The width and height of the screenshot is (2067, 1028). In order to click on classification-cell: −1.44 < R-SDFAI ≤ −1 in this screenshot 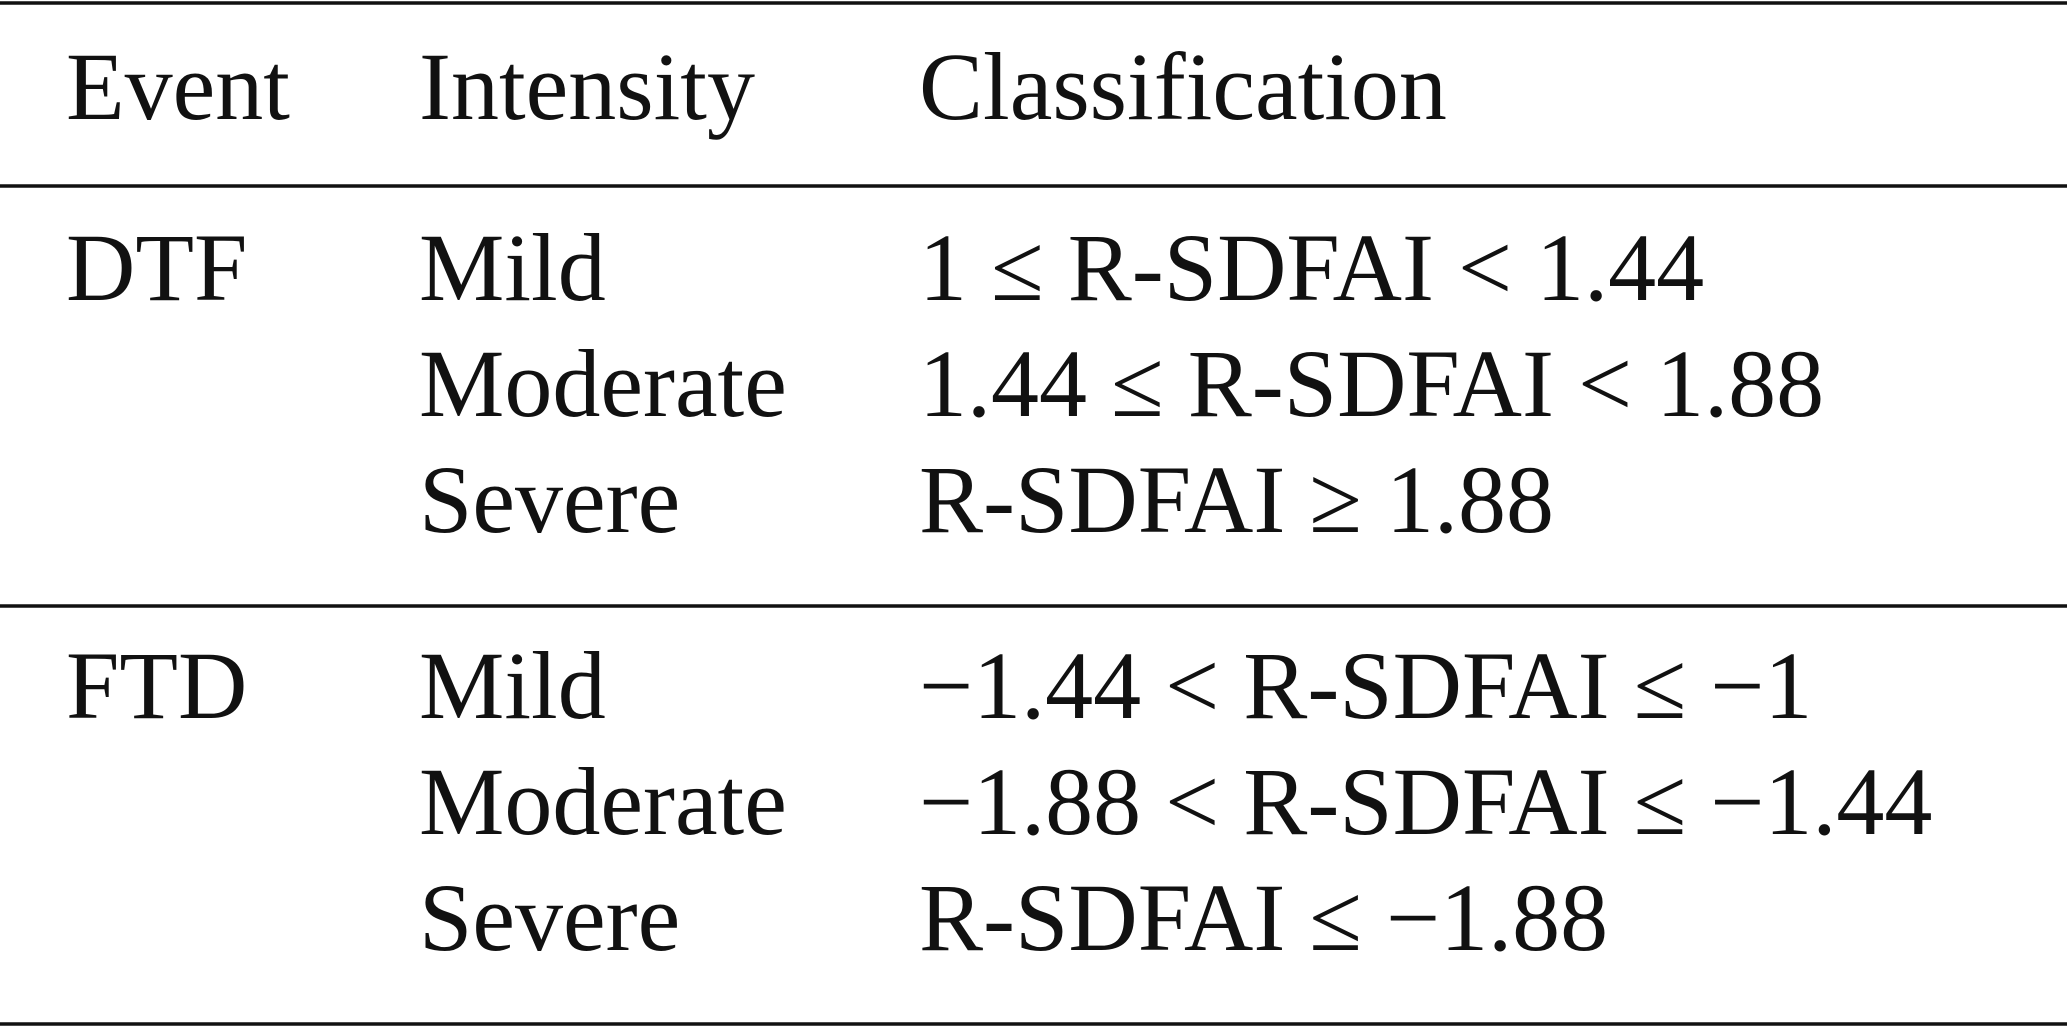, I will do `click(1365, 685)`.